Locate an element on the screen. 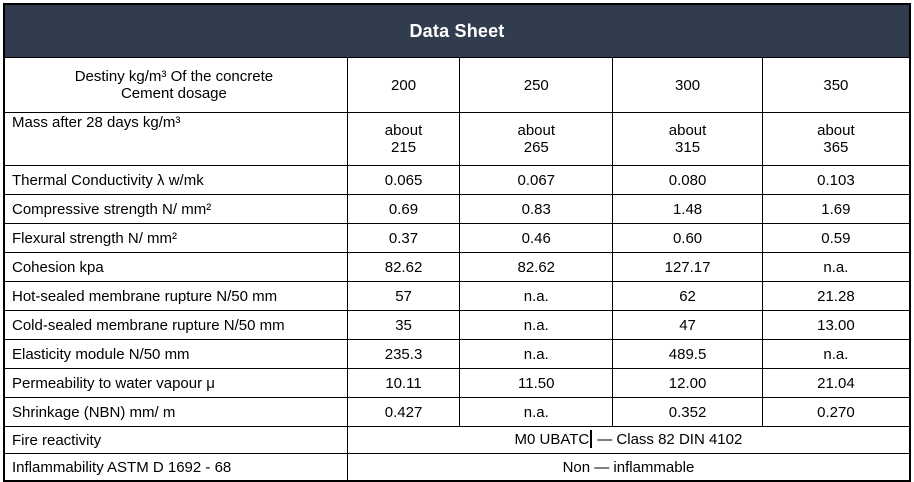 This screenshot has width=914, height=482. row-label-elasticity-module: Elasticity module N/50 mm is located at coordinates (175, 354).